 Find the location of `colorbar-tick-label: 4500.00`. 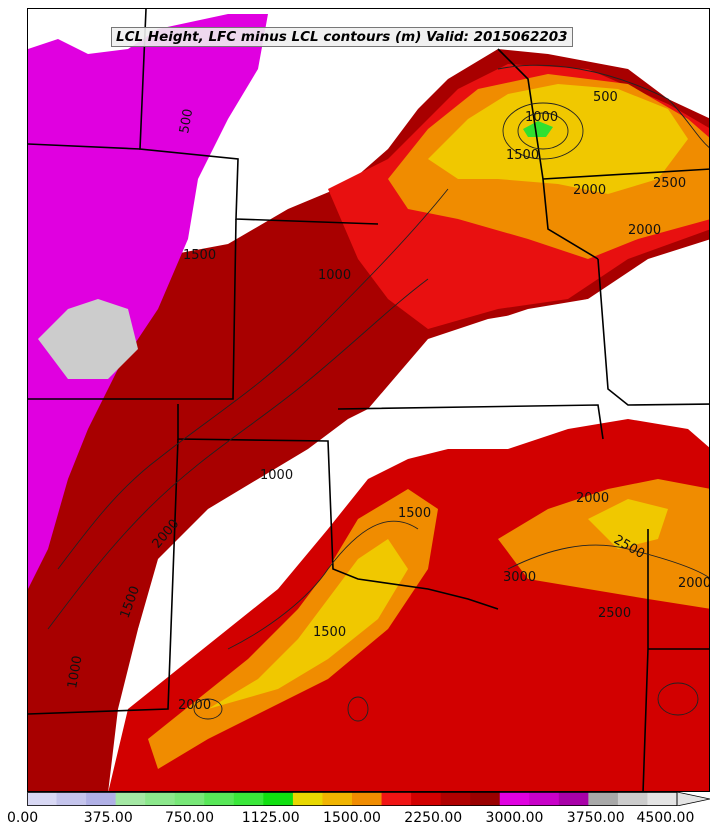

colorbar-tick-label: 4500.00 is located at coordinates (665, 818).